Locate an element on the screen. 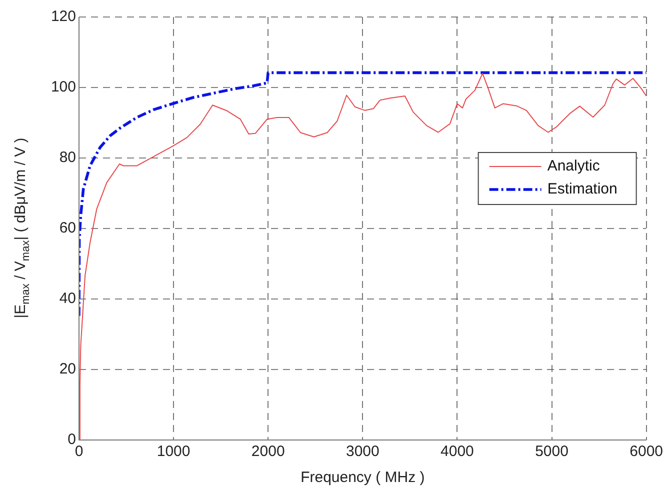  x-tick-label: 6000 is located at coordinates (647, 451).